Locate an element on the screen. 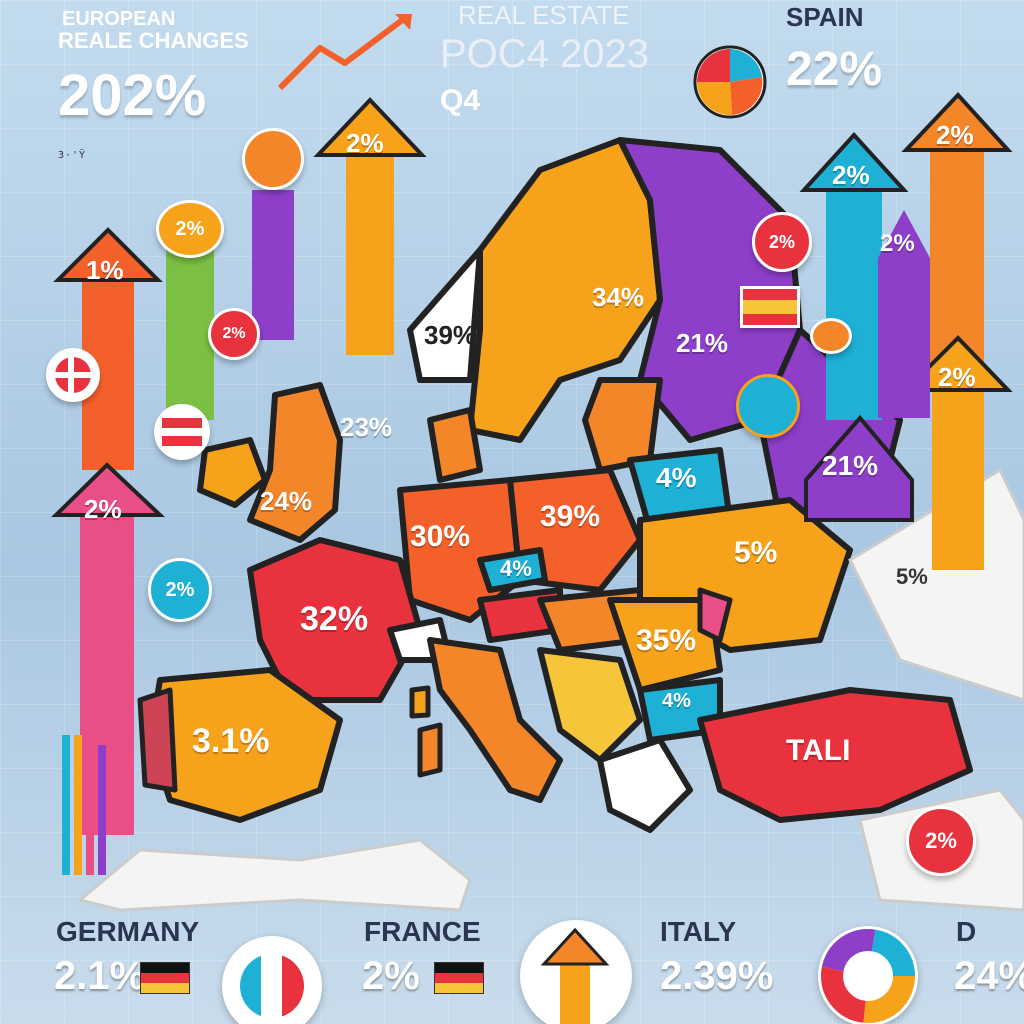 This screenshot has width=1024, height=1024. footer-arrow-ring is located at coordinates (576, 972).